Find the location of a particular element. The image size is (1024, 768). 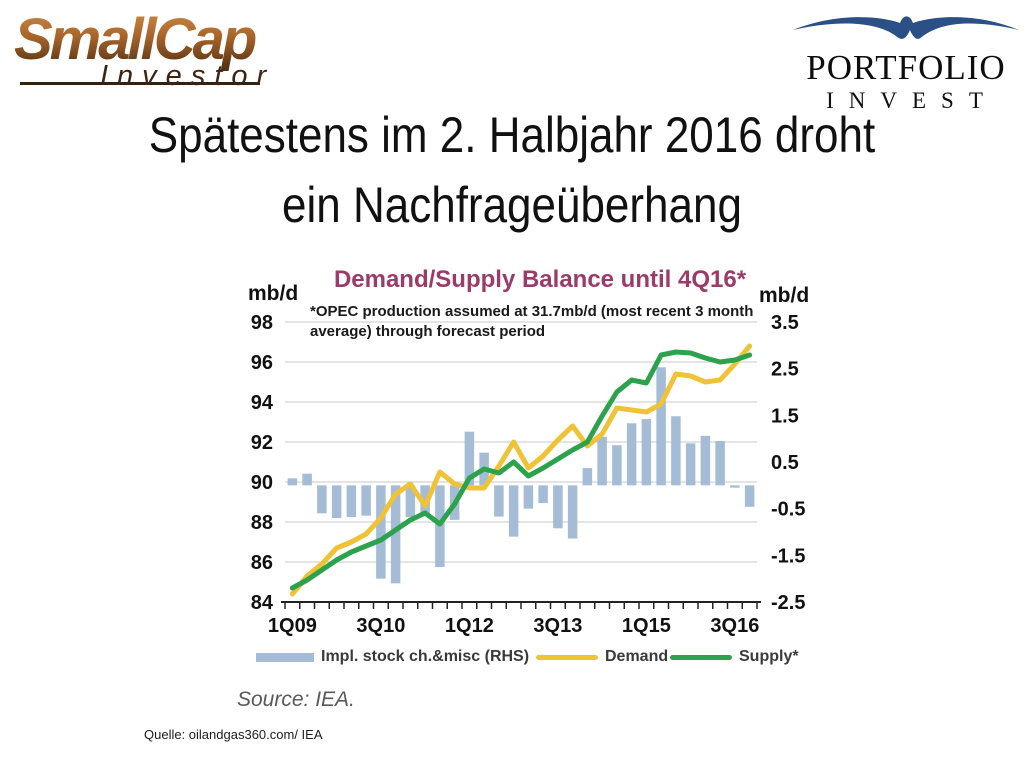

left-axis-tick-label: 94 is located at coordinates (262, 403).